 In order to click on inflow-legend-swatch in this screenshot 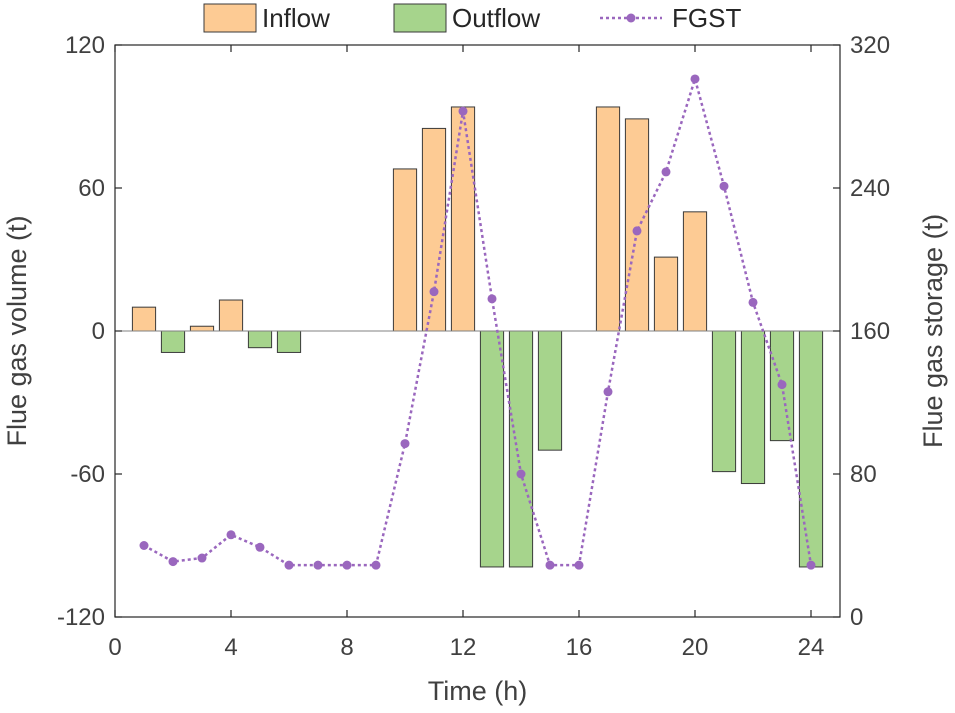, I will do `click(230, 18)`.